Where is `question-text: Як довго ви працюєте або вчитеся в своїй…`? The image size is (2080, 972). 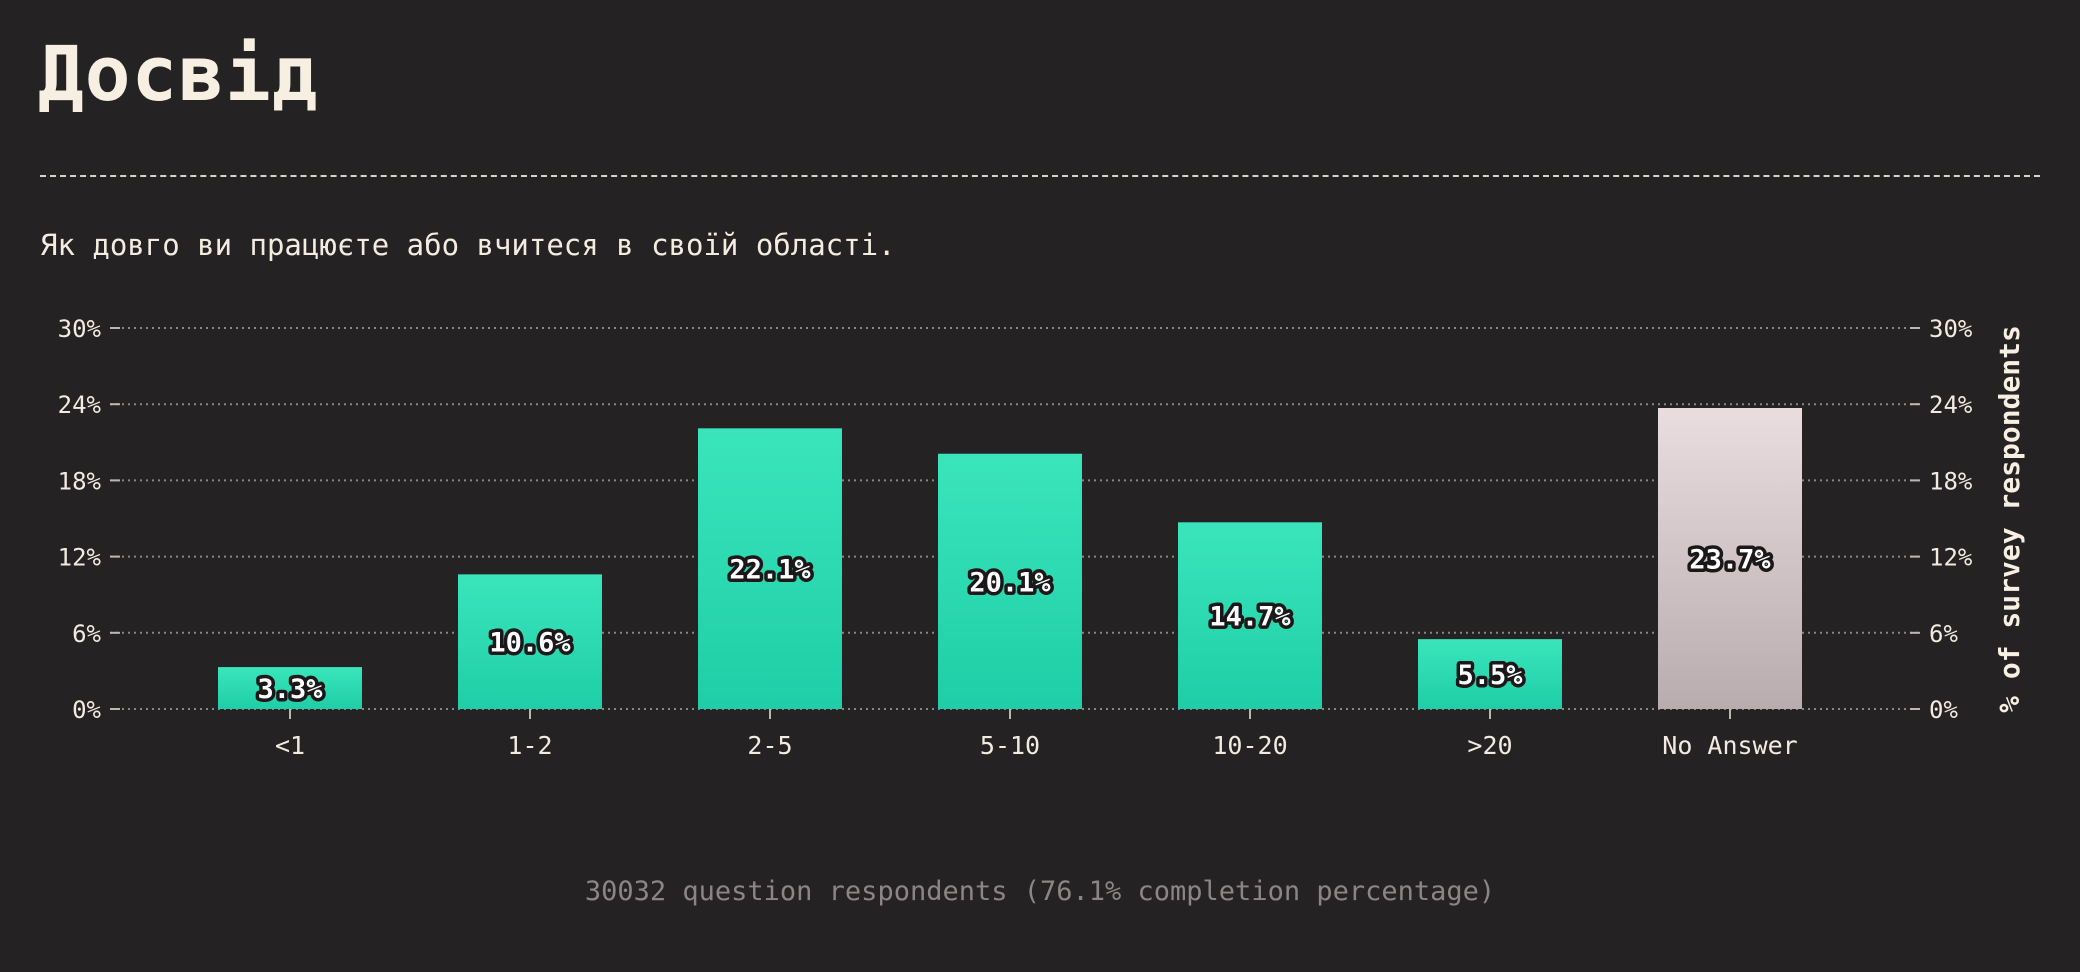
question-text: Як довго ви працюєте або вчитеся в своїй… is located at coordinates (468, 245).